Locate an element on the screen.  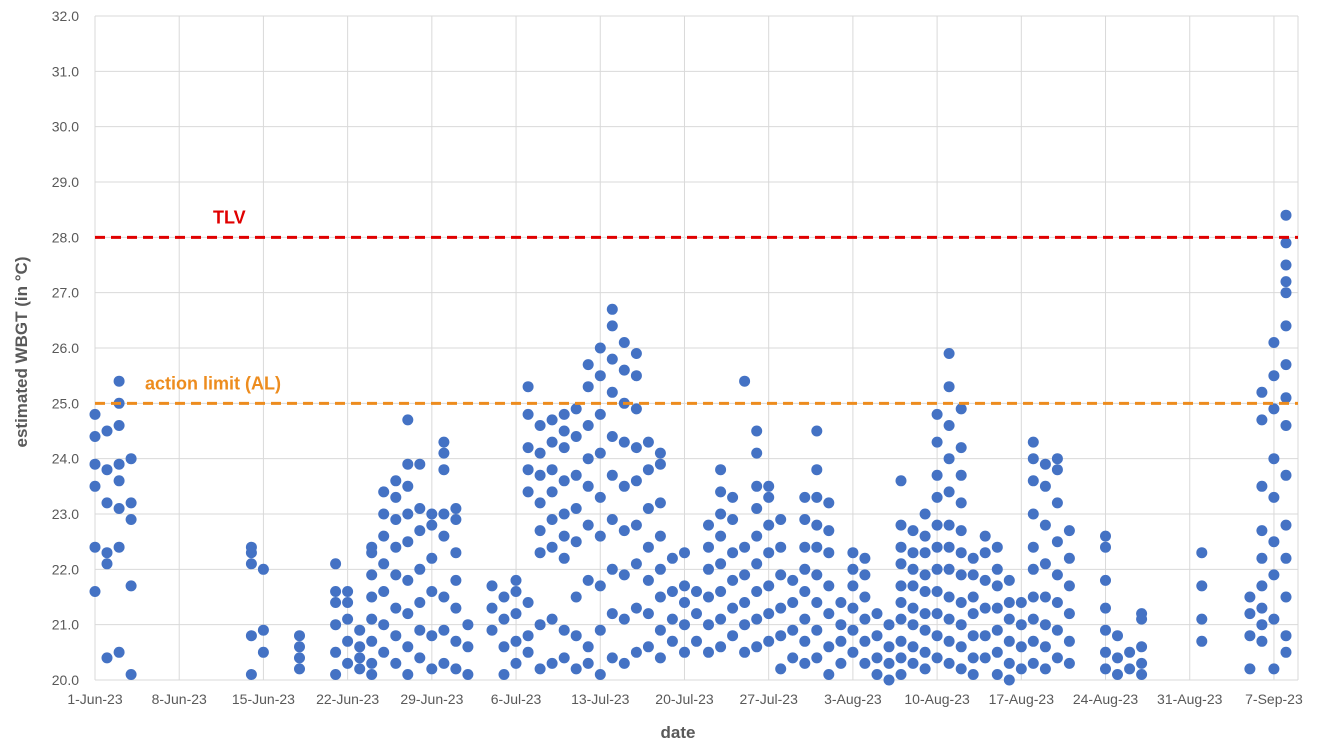
y-tick-label: 28.0 is located at coordinates (65, 237).